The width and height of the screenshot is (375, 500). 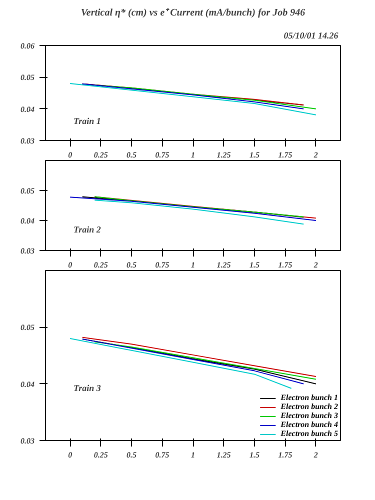 What do you see at coordinates (88, 229) in the screenshot?
I see `annotation: Train 2` at bounding box center [88, 229].